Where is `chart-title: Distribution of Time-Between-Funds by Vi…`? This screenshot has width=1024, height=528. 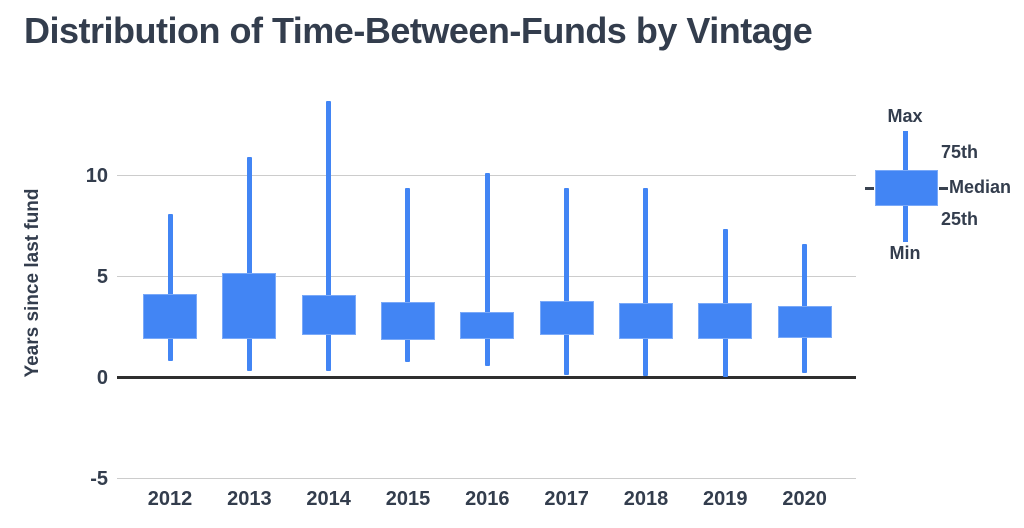
chart-title: Distribution of Time-Between-Funds by Vi… is located at coordinates (418, 30).